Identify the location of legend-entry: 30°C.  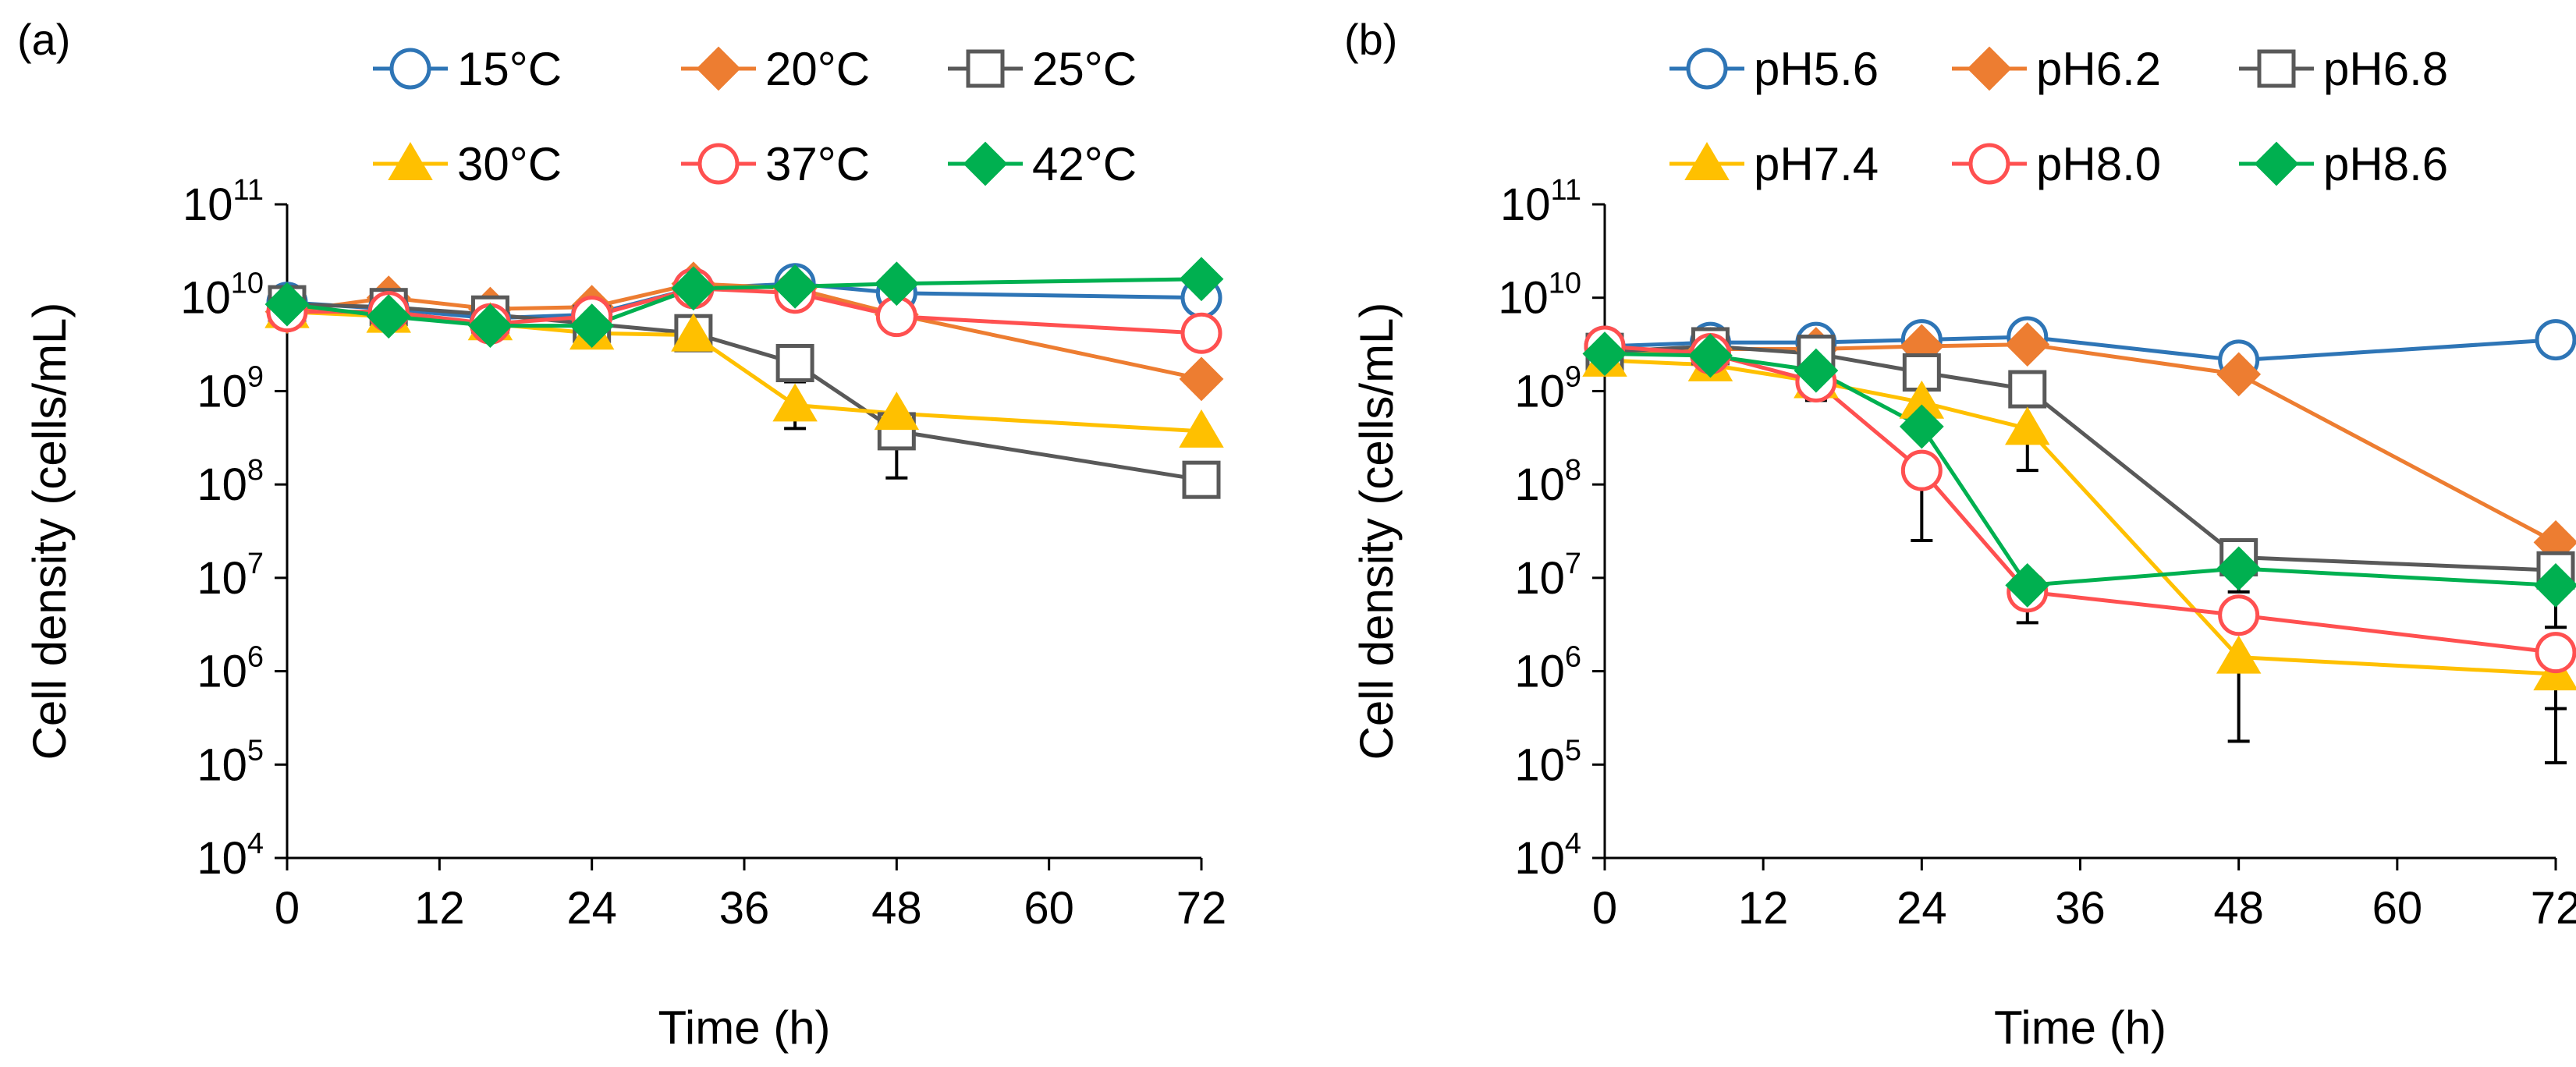
(467, 164).